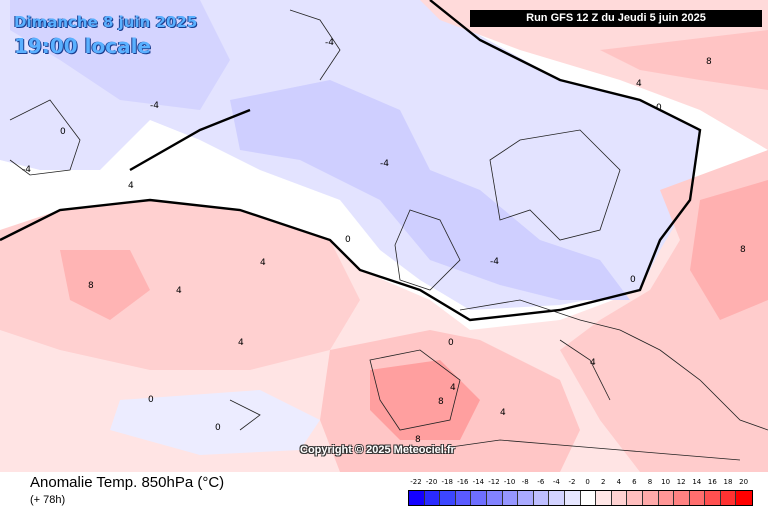 This screenshot has width=768, height=512. Describe the element at coordinates (729, 250) in the screenshot. I see `warm-core-east` at that location.